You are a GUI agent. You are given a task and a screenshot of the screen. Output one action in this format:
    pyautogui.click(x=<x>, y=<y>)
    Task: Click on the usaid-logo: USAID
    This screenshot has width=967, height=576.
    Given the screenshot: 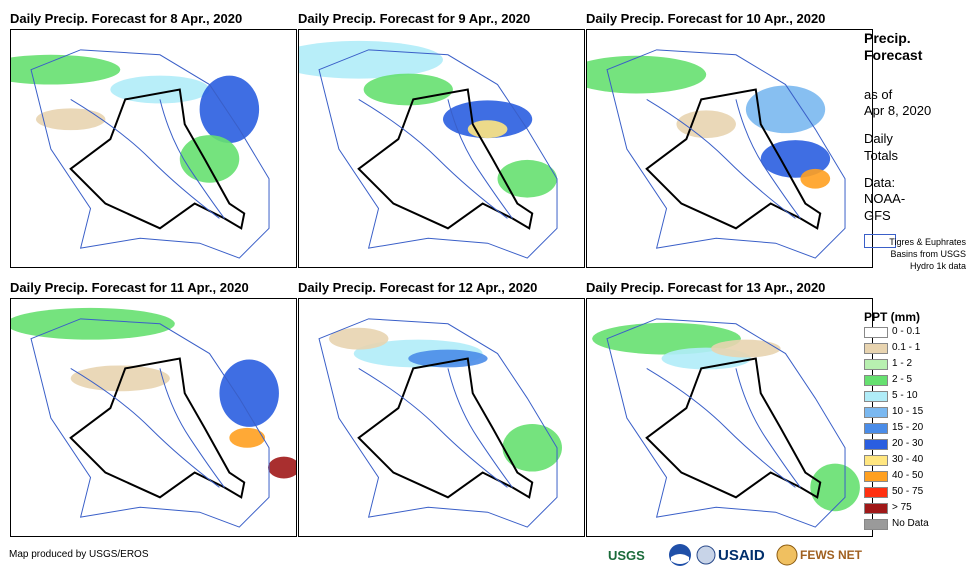 What is the action you would take?
    pyautogui.click(x=730, y=555)
    